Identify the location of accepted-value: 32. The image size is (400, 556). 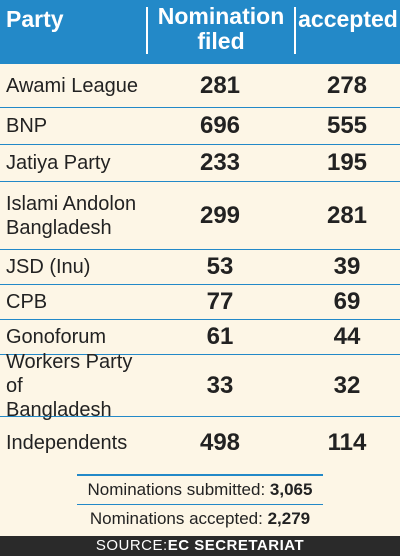
(347, 385).